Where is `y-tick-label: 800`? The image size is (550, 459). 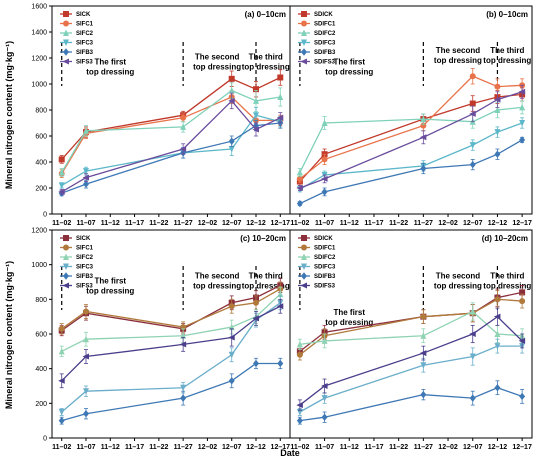
y-tick-label: 800 is located at coordinates (41, 300).